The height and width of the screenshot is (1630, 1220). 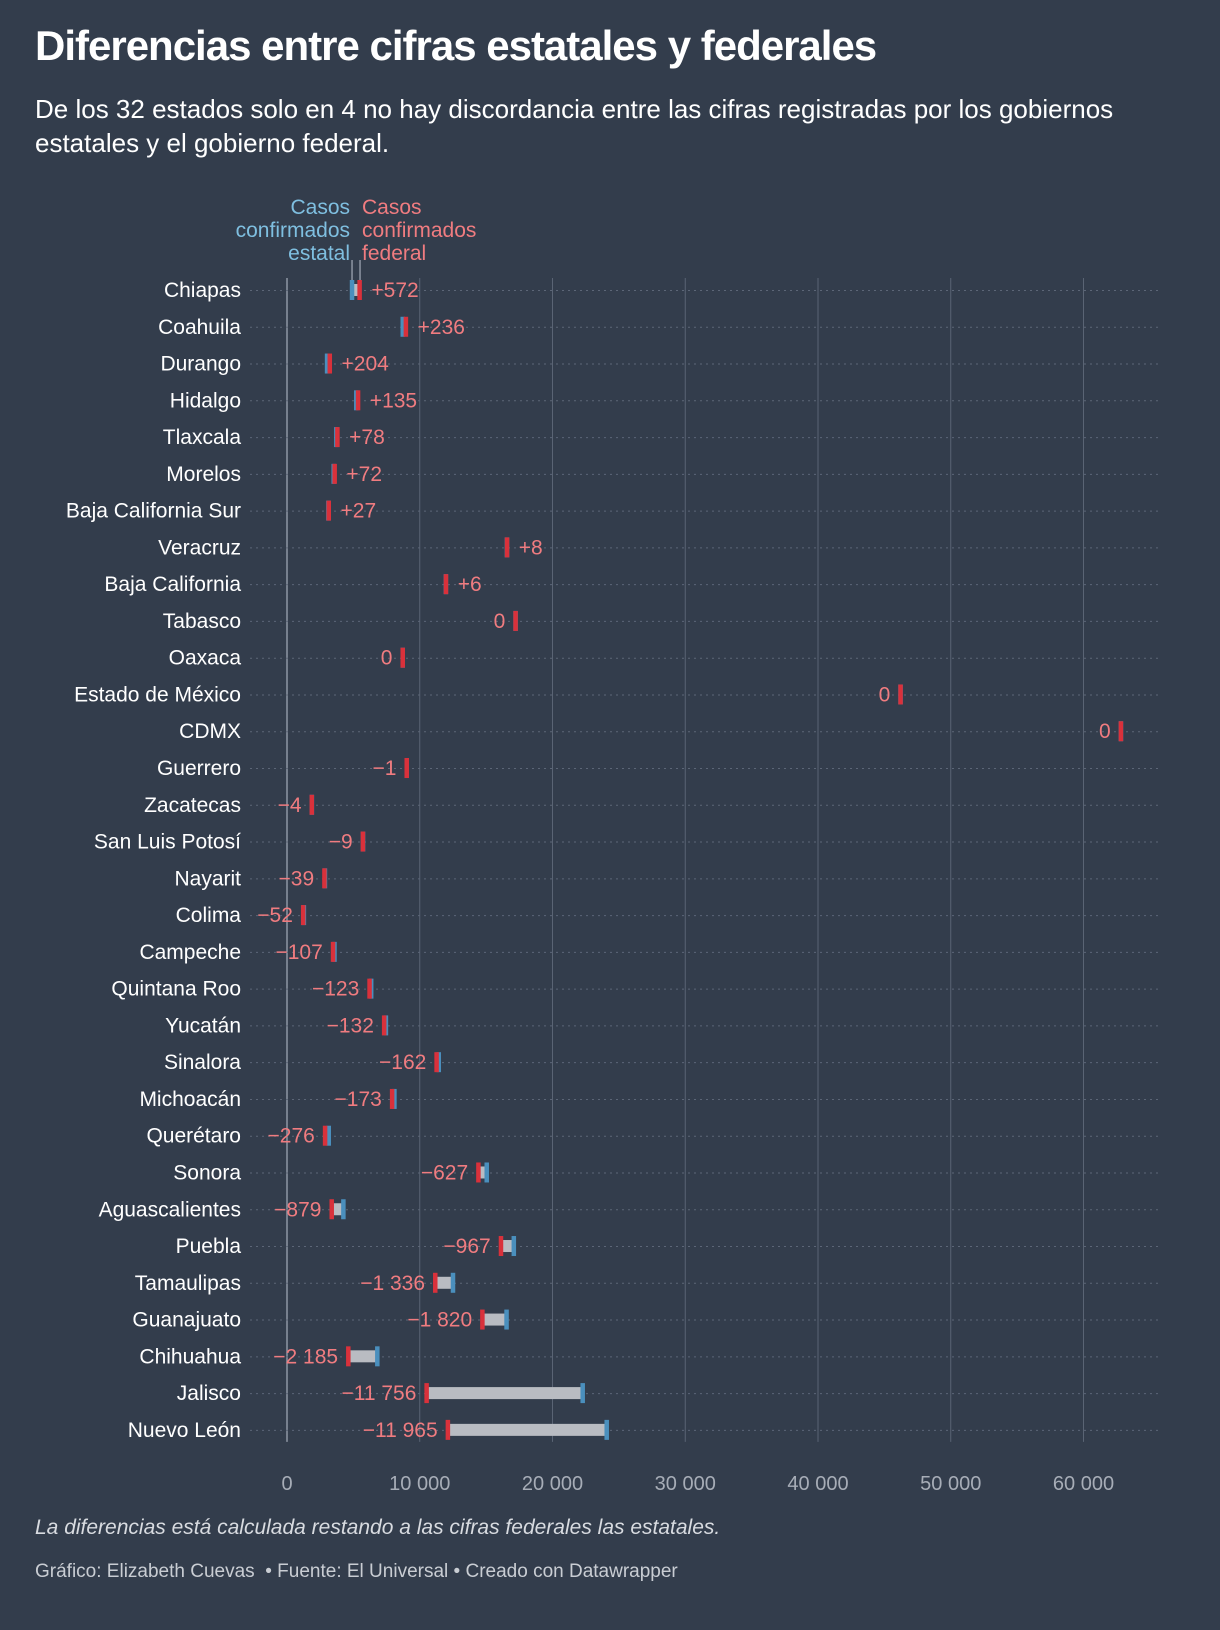 What do you see at coordinates (366, 364) in the screenshot?
I see `difference-label: +204` at bounding box center [366, 364].